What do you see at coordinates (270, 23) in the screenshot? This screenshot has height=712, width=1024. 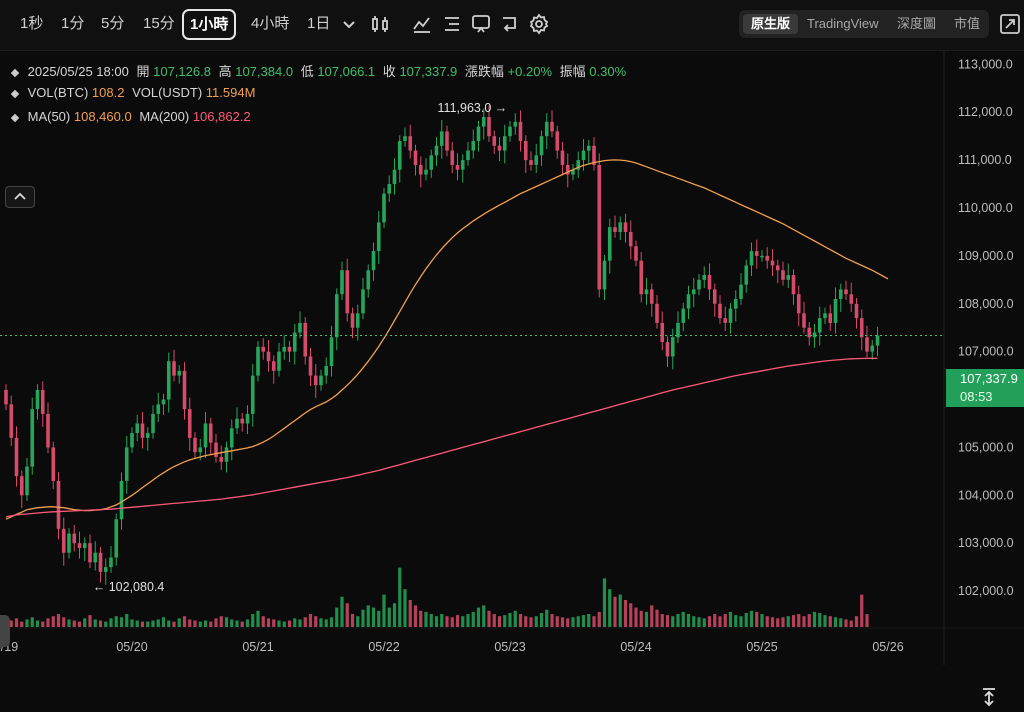 I see `timeframe-4h: 4小時` at bounding box center [270, 23].